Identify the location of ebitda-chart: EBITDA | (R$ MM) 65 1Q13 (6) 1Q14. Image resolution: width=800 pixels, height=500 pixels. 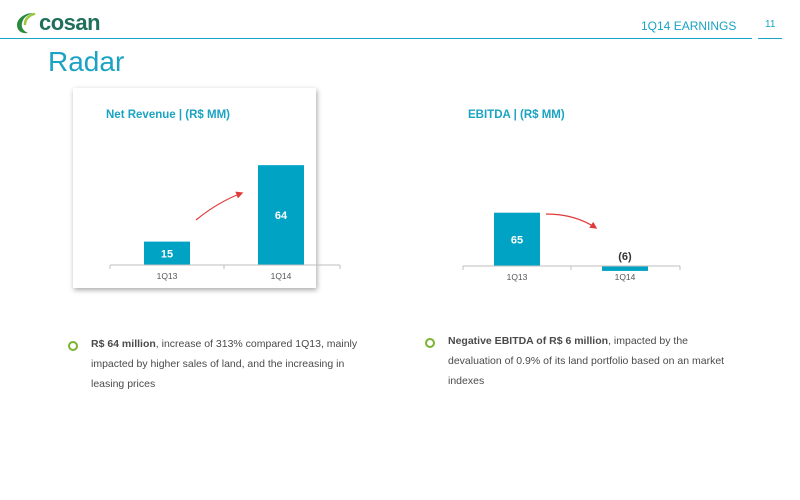
(571, 195).